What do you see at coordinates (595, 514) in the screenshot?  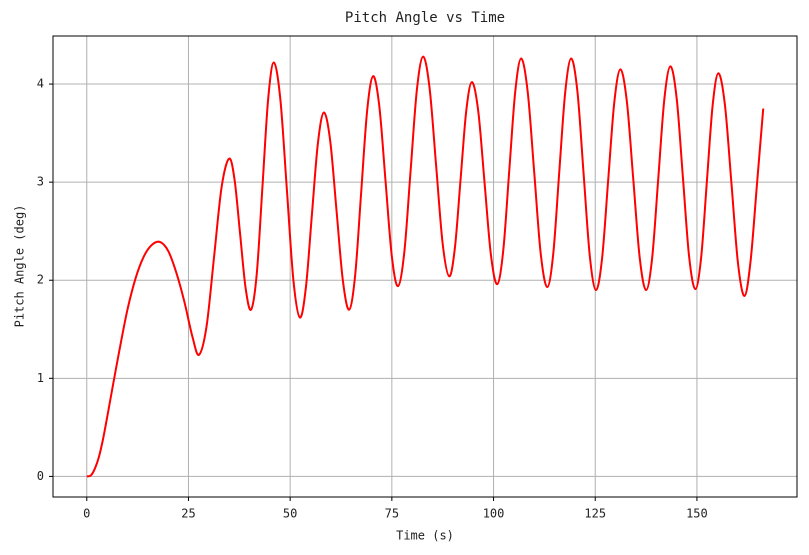 I see `x-tick-label: 125` at bounding box center [595, 514].